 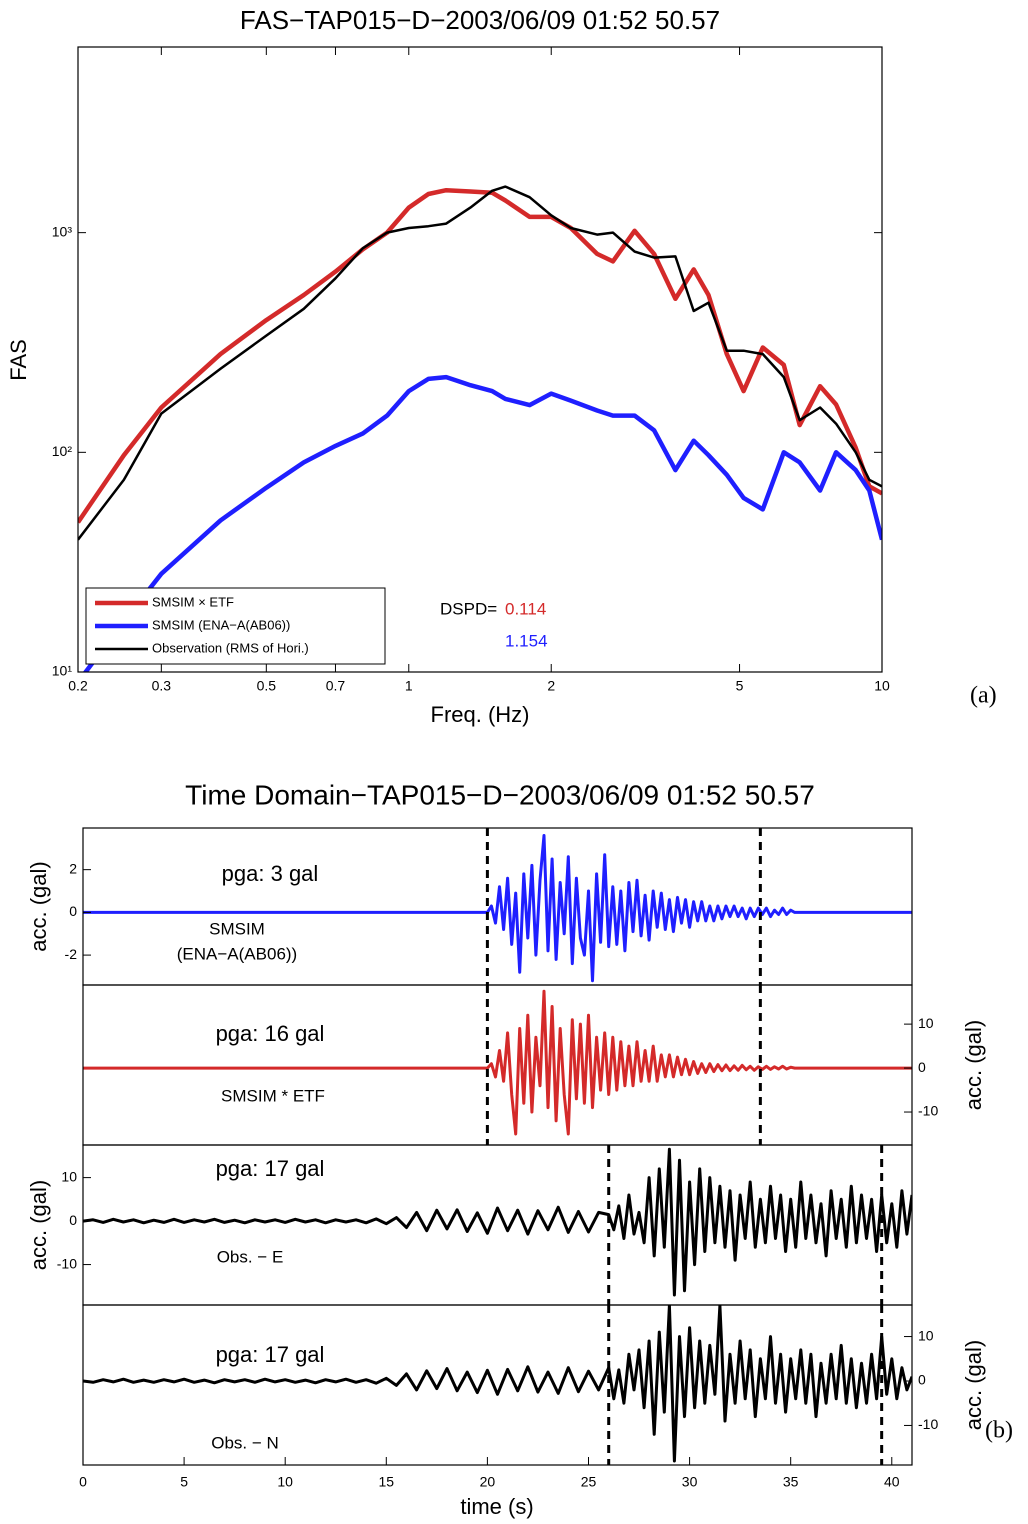 I want to click on x-tick-label: 0.3, so click(x=162, y=686).